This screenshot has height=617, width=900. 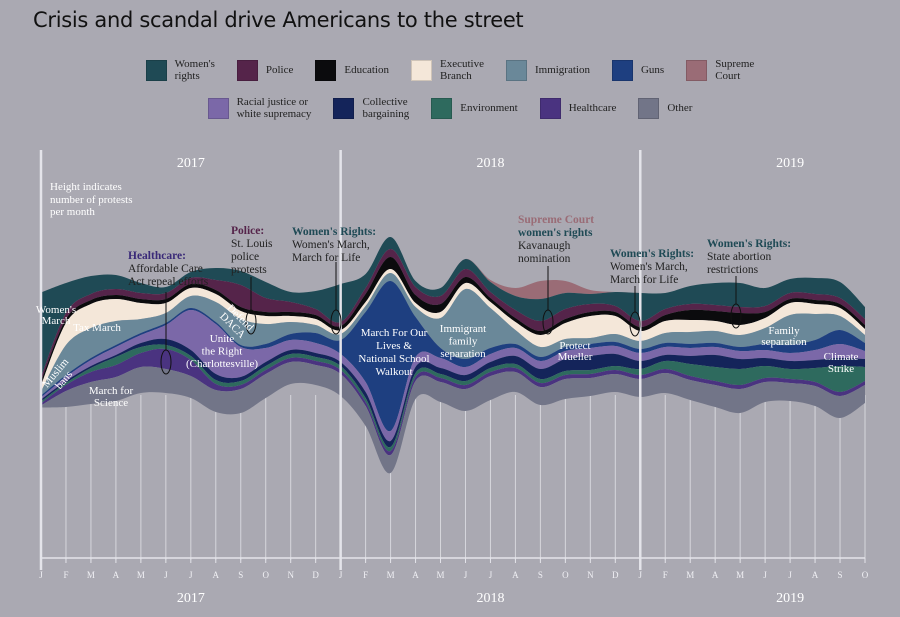 What do you see at coordinates (168, 275) in the screenshot?
I see `annotation-text: Affordable Care Act repeal efforts` at bounding box center [168, 275].